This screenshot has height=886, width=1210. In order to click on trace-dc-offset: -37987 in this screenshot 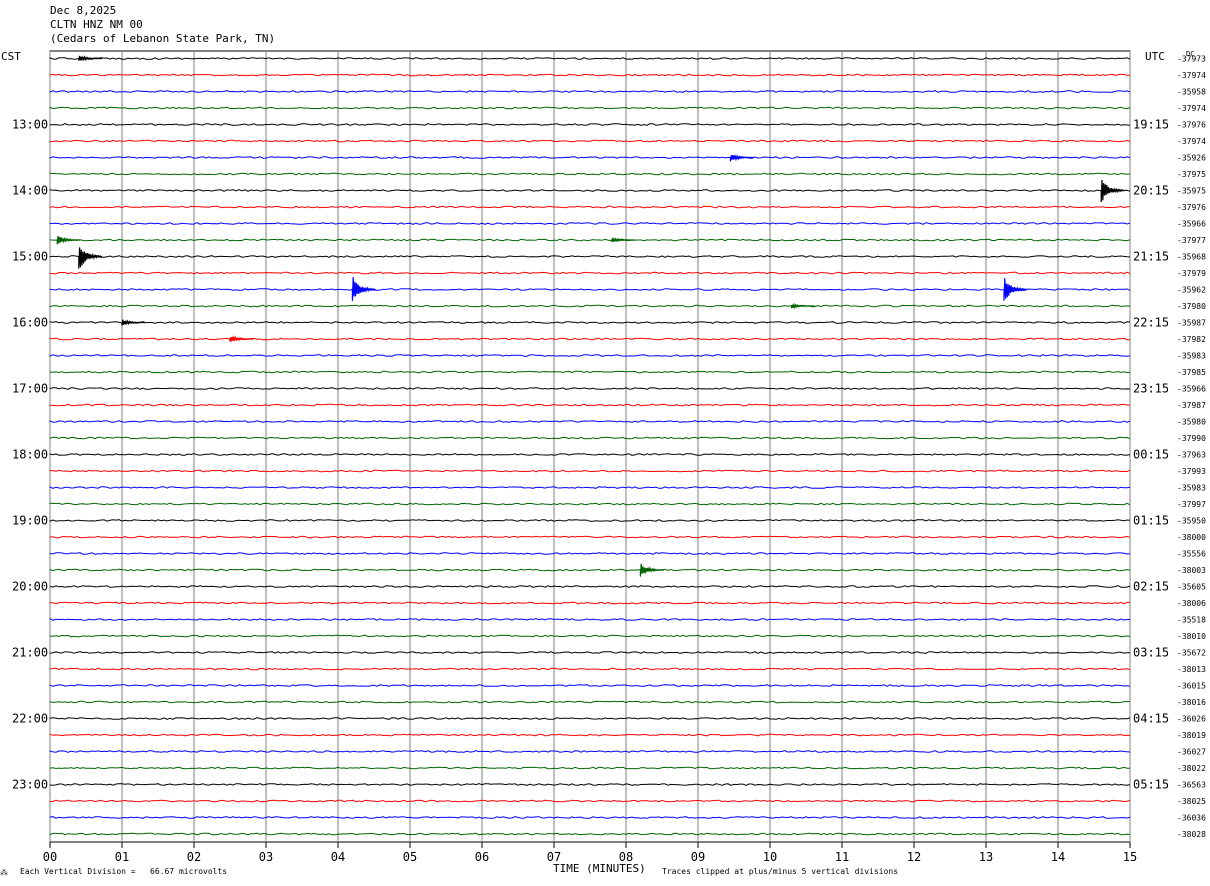, I will do `click(1191, 405)`.